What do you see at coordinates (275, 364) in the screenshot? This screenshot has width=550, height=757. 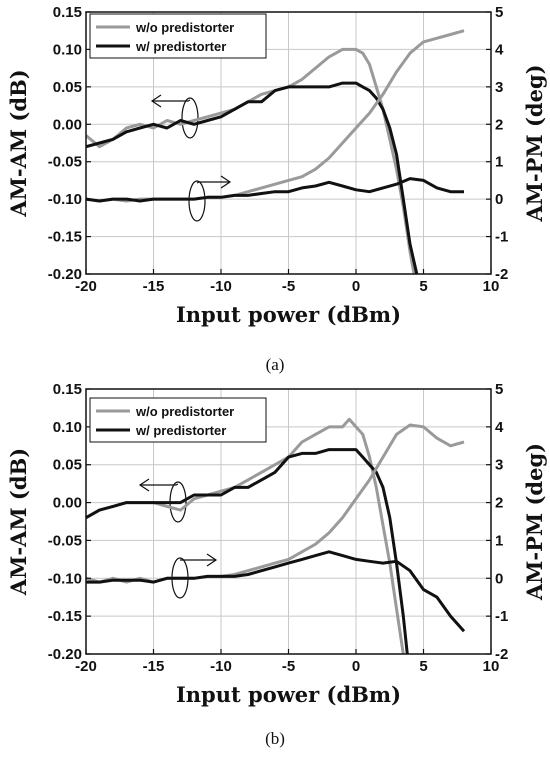 I see `panel-a-caption: (a)` at bounding box center [275, 364].